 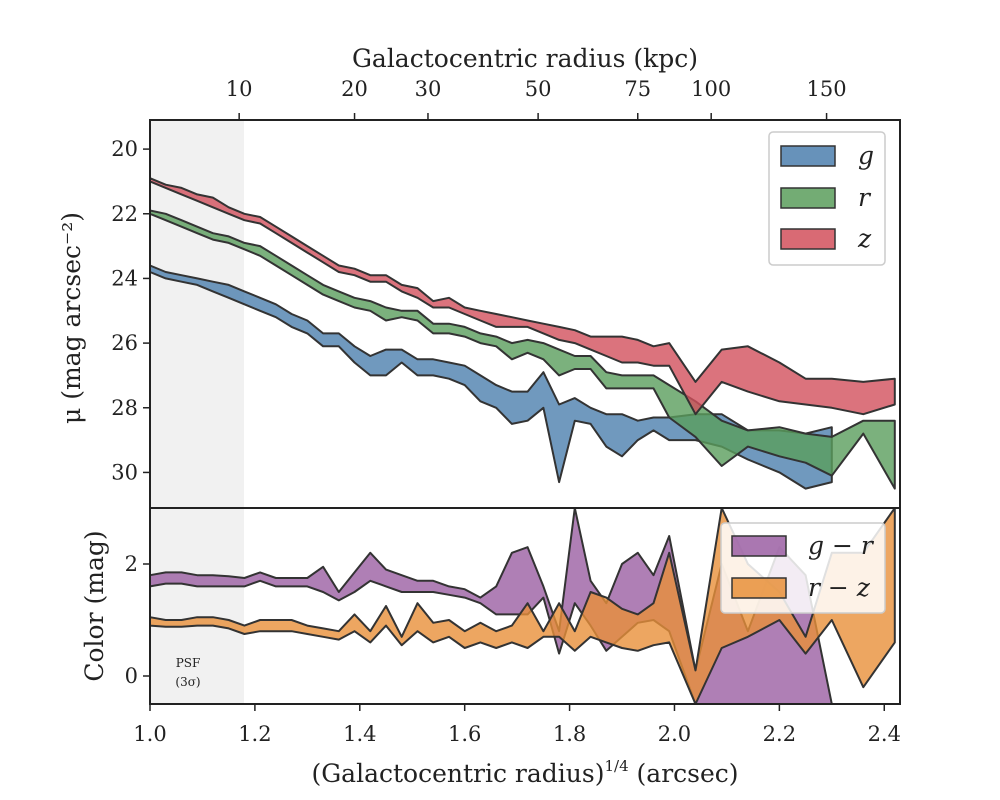 I want to click on x-tick-label: 1.8, so click(x=569, y=734).